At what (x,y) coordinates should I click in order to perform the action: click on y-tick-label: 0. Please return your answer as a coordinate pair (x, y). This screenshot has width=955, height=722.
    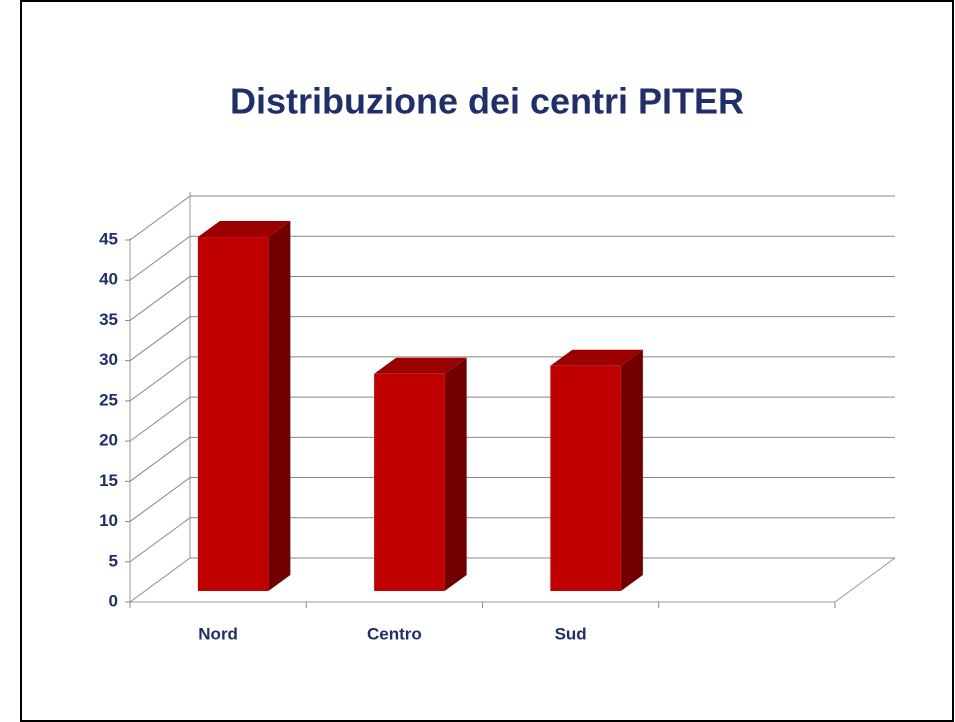
    Looking at the image, I should click on (113, 600).